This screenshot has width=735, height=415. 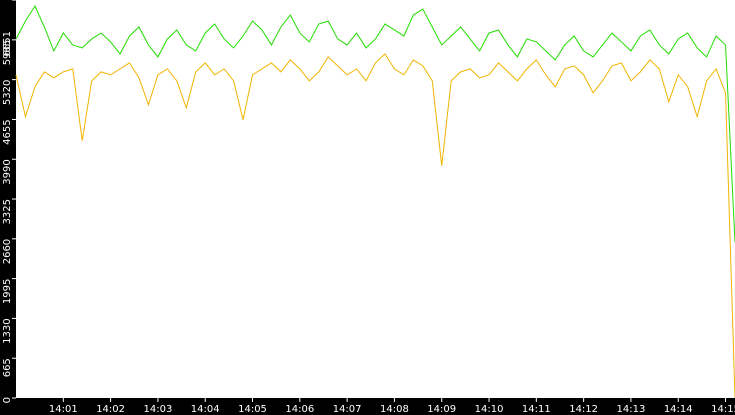 I want to click on x-tick-label: 14:15, so click(x=723, y=409).